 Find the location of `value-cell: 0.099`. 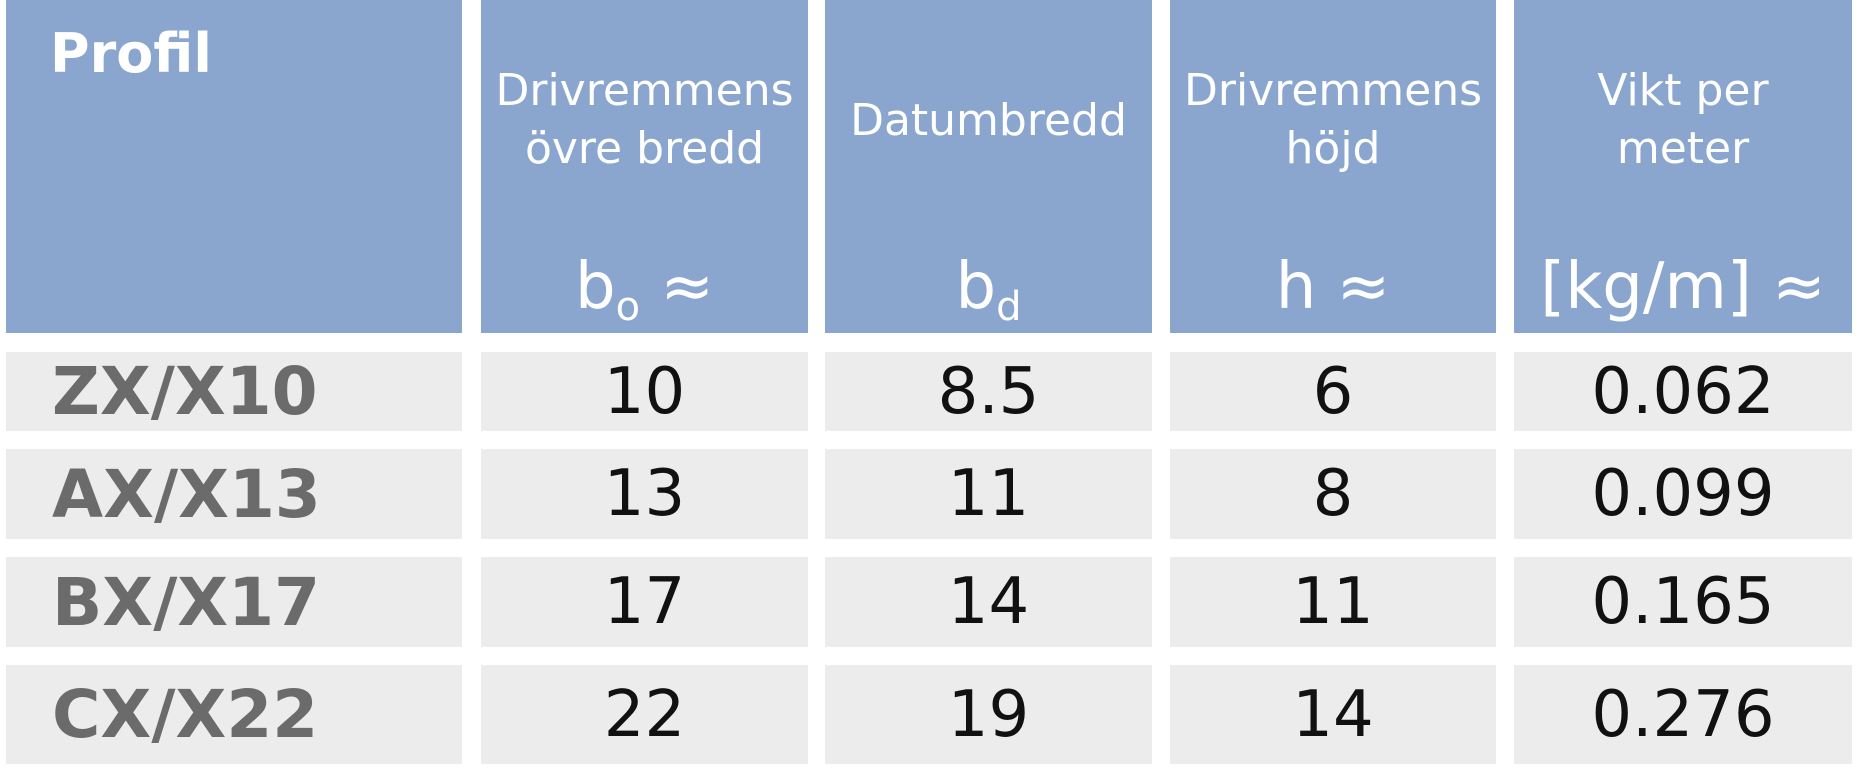

value-cell: 0.099 is located at coordinates (1683, 494).